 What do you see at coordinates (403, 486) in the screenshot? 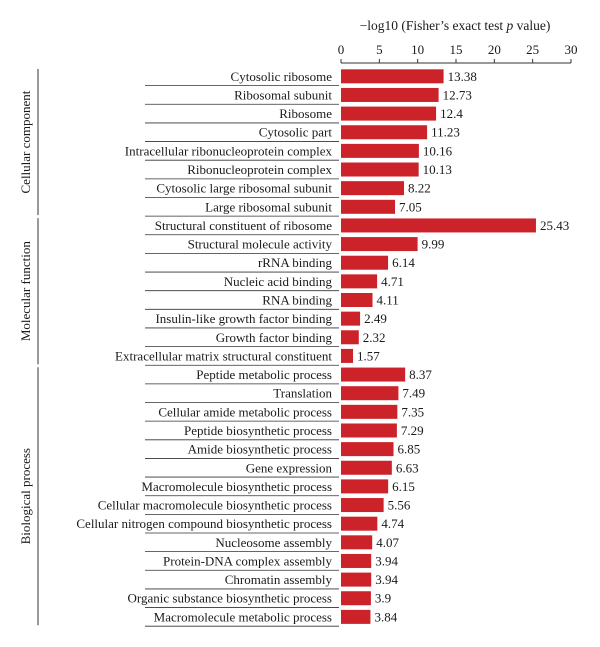
I see `value-label: 6.15` at bounding box center [403, 486].